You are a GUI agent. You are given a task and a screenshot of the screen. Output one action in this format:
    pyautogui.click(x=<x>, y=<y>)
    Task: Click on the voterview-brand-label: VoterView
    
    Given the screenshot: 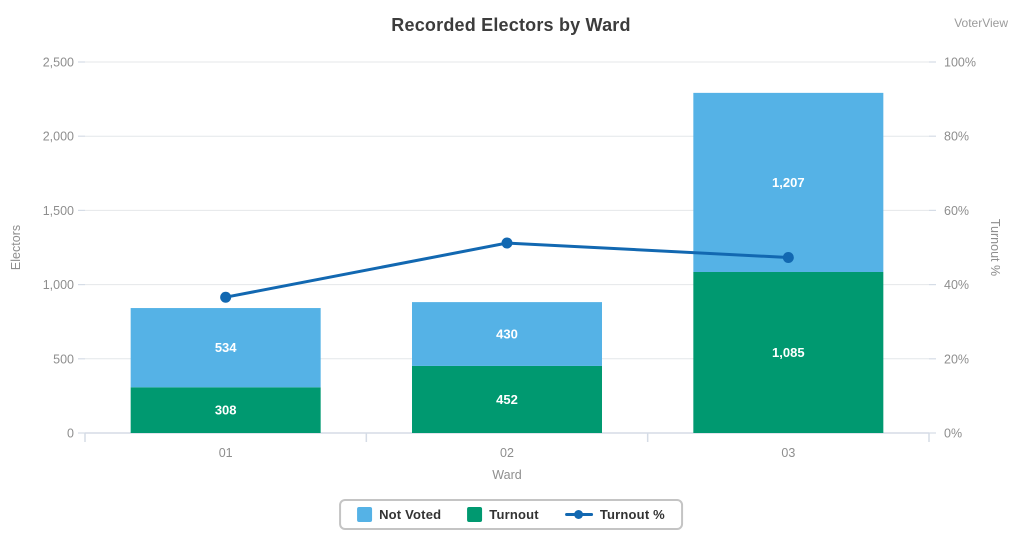 What is the action you would take?
    pyautogui.click(x=981, y=23)
    